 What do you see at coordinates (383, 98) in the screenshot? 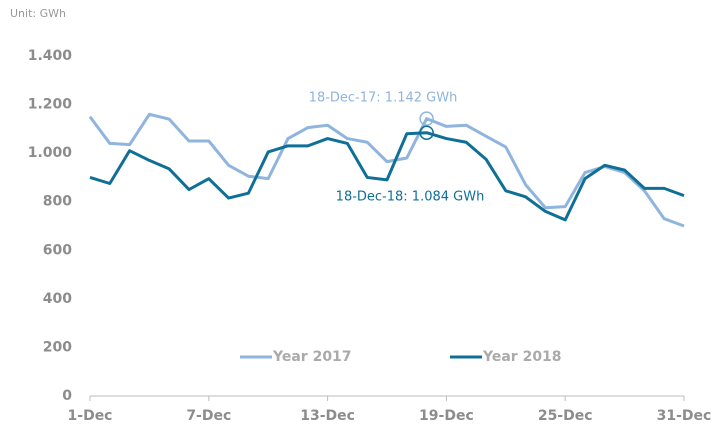
I see `annotation: 18-Dec-17: 1.142 GWh` at bounding box center [383, 98].